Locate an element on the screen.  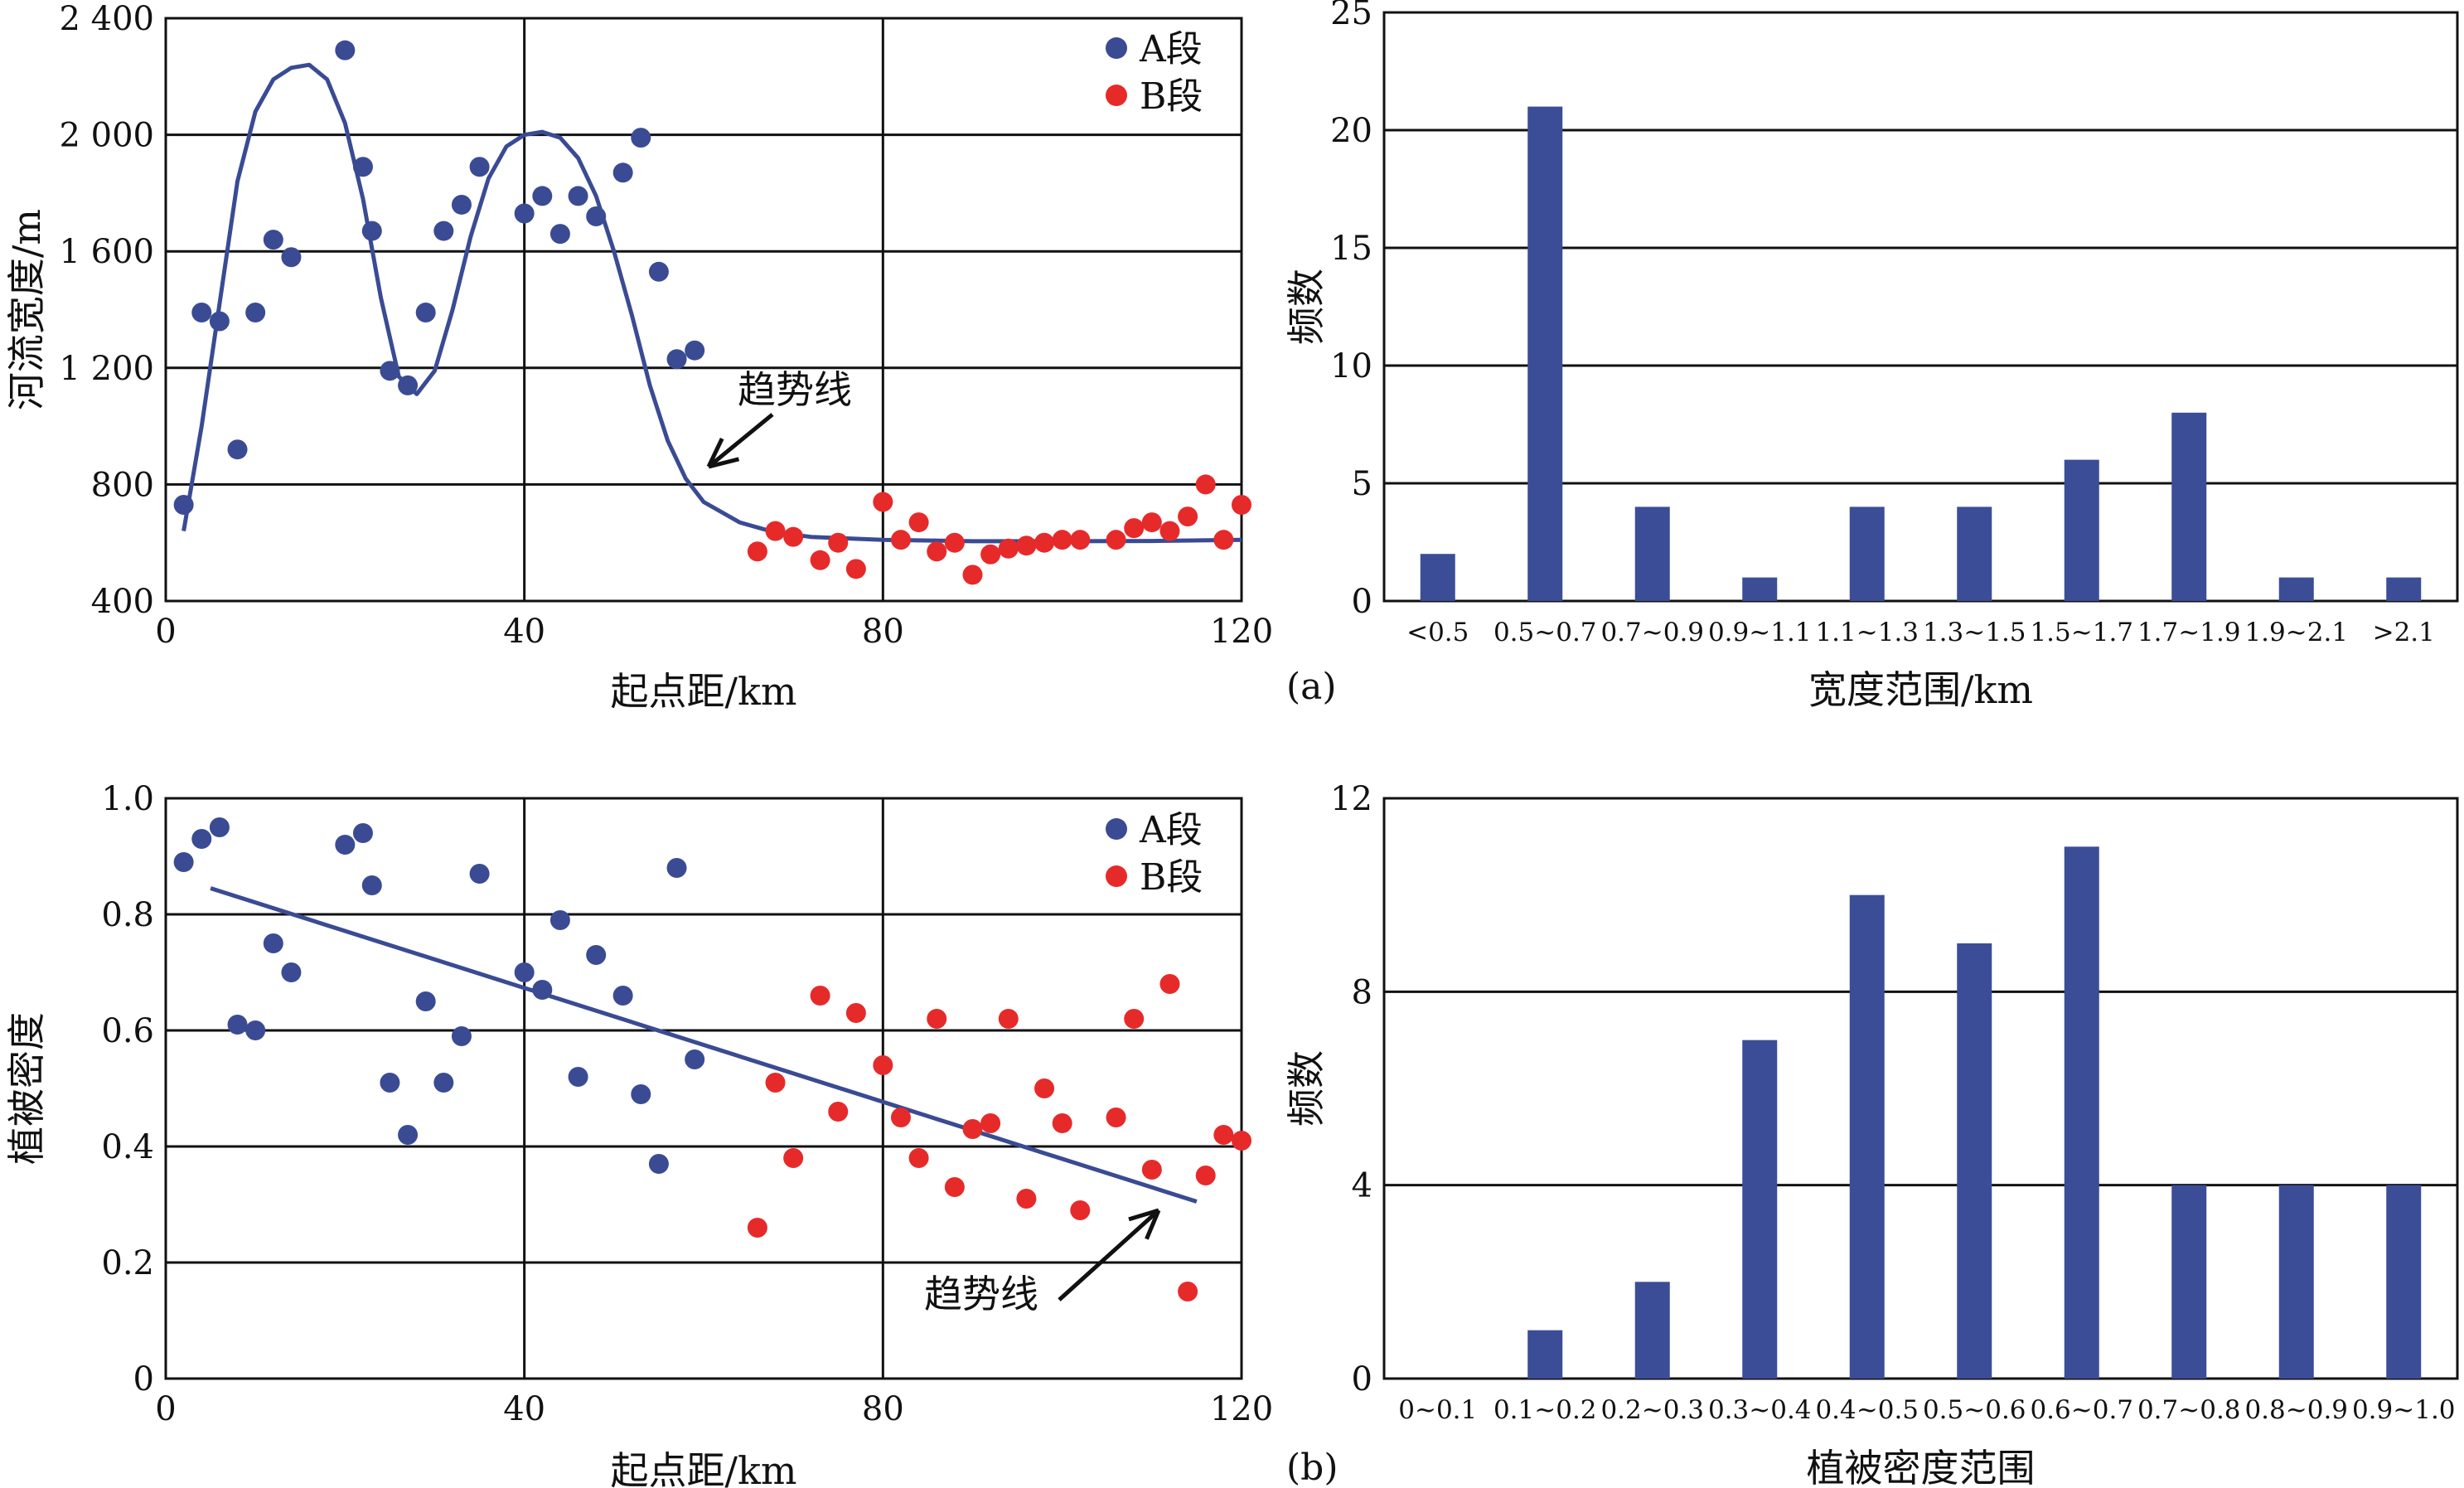
y-axis-label: 河流宽度/m is located at coordinates (26, 309).